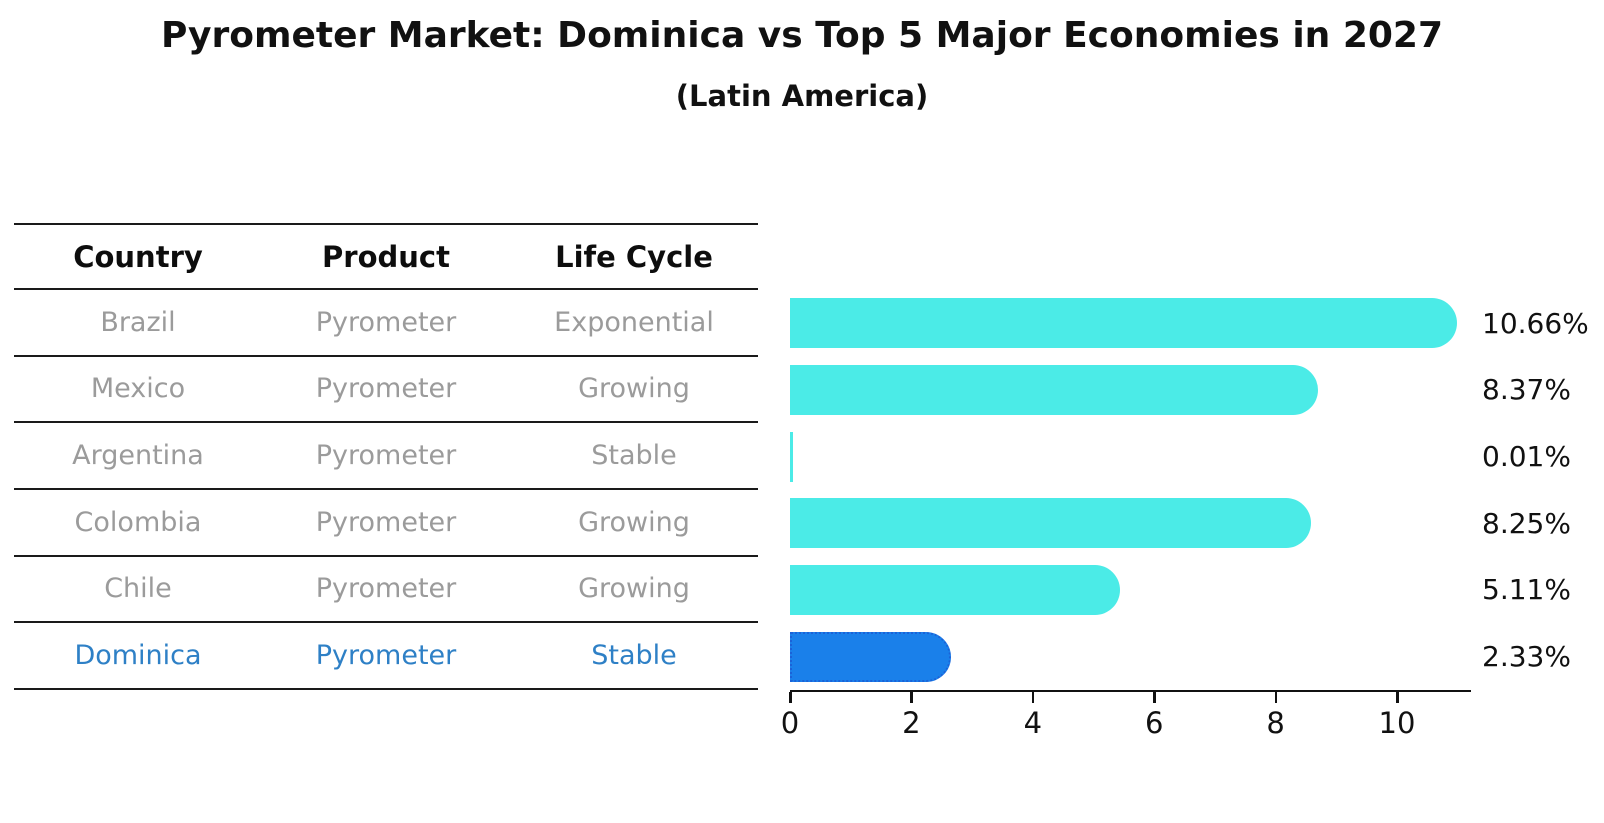 The width and height of the screenshot is (1604, 823). Describe the element at coordinates (1124, 323) in the screenshot. I see `bar-brazil` at that location.